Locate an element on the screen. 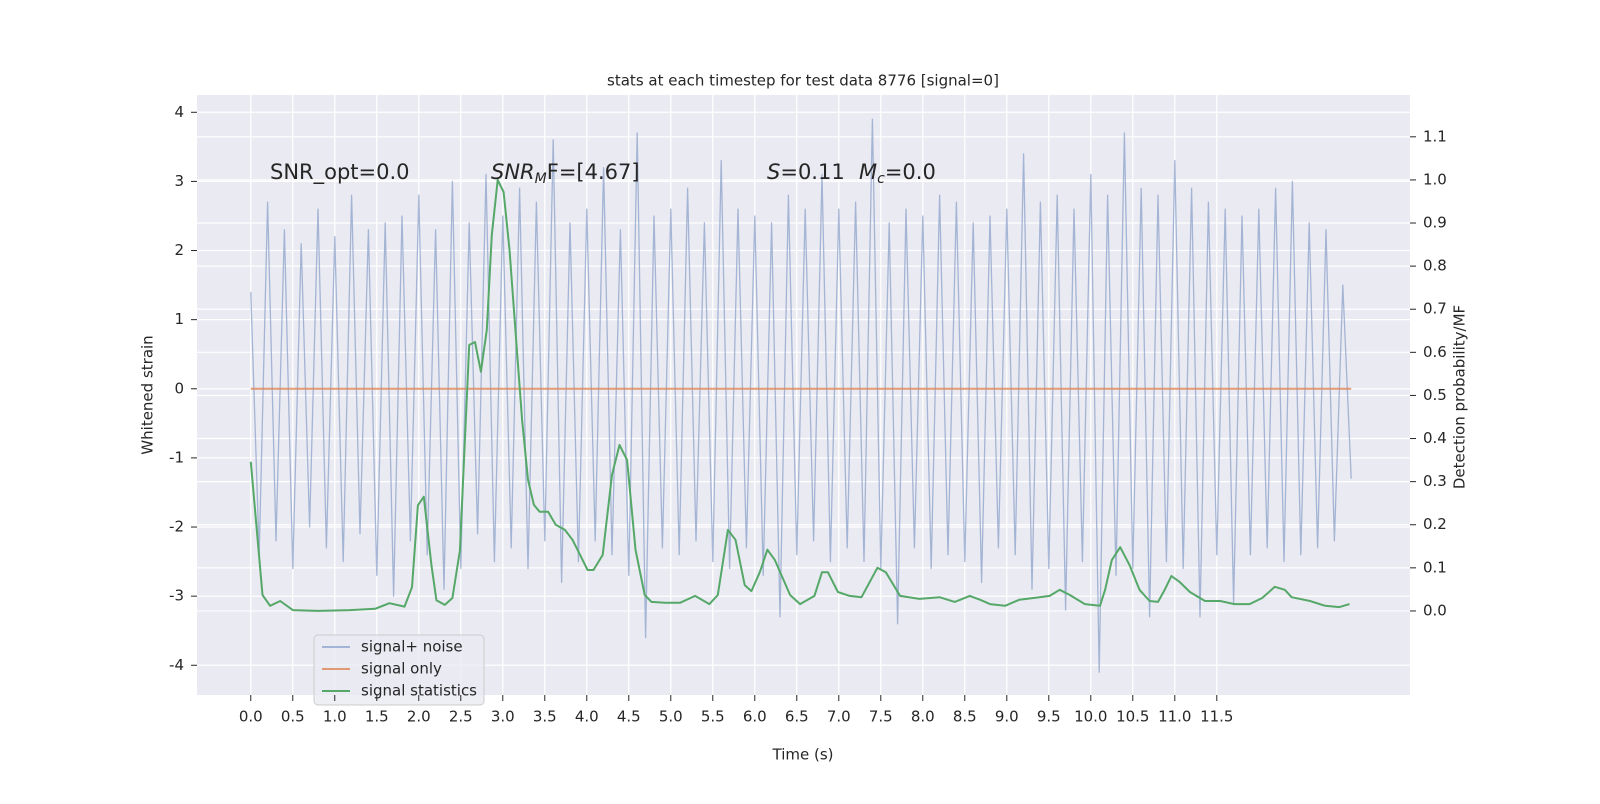 The height and width of the screenshot is (804, 1600). y-tick-label: -1 is located at coordinates (176, 457).